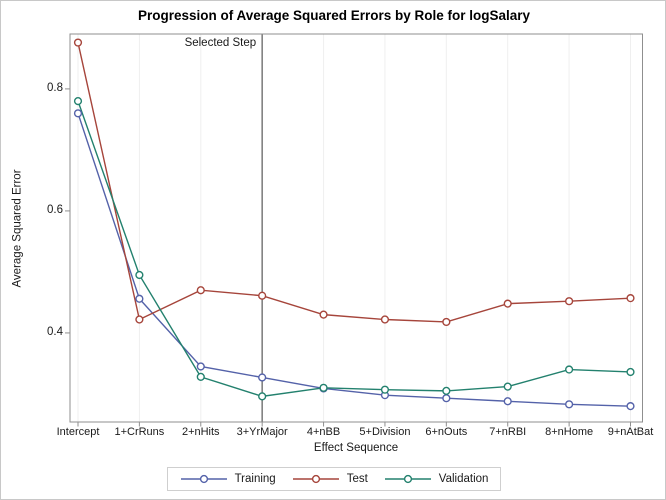 The width and height of the screenshot is (666, 500). What do you see at coordinates (323, 432) in the screenshot?
I see `x-tick-label: 4+nBB` at bounding box center [323, 432].